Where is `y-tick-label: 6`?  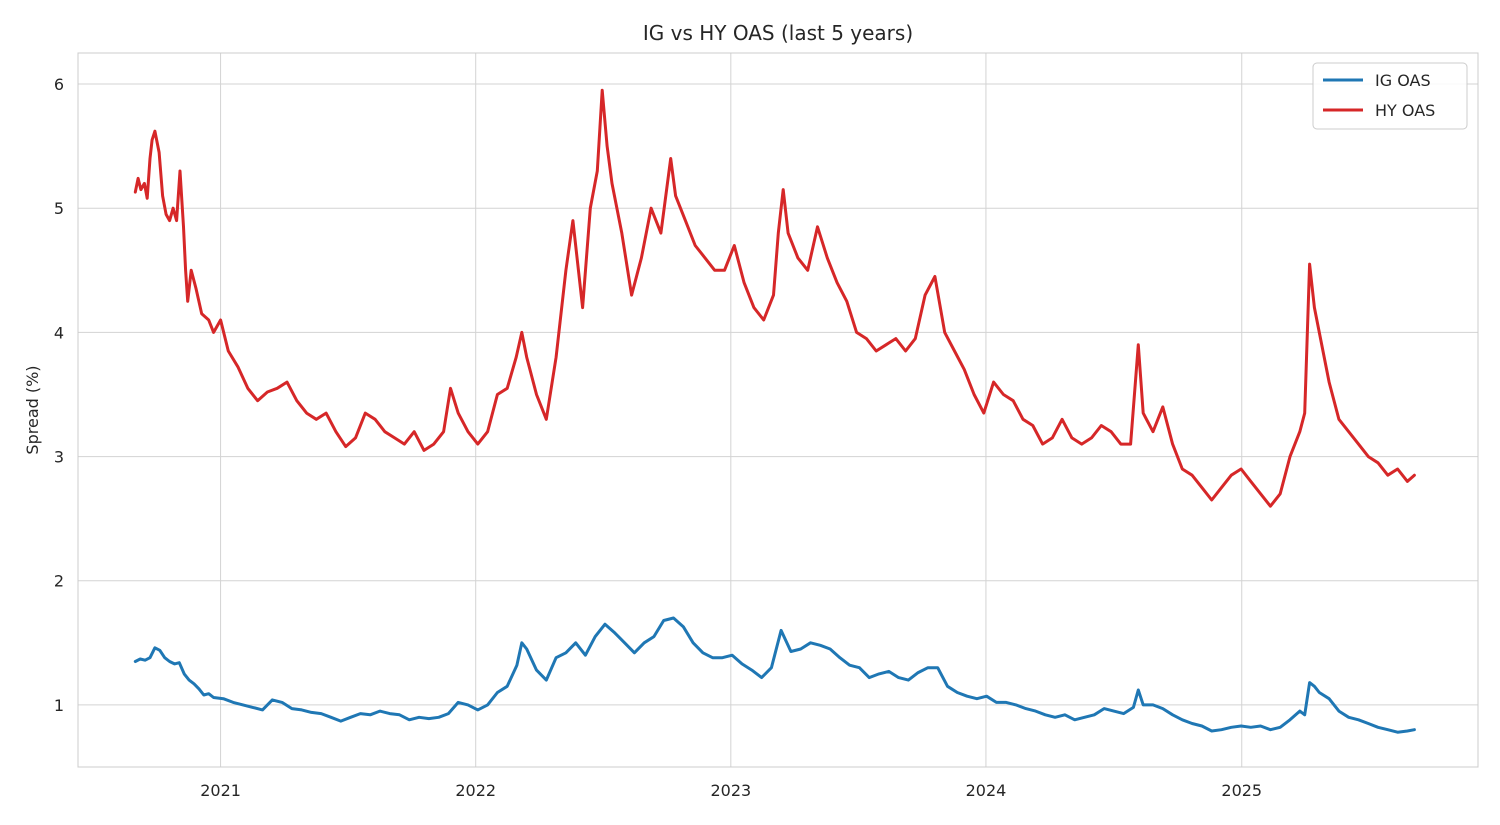
y-tick-label: 6 is located at coordinates (59, 84).